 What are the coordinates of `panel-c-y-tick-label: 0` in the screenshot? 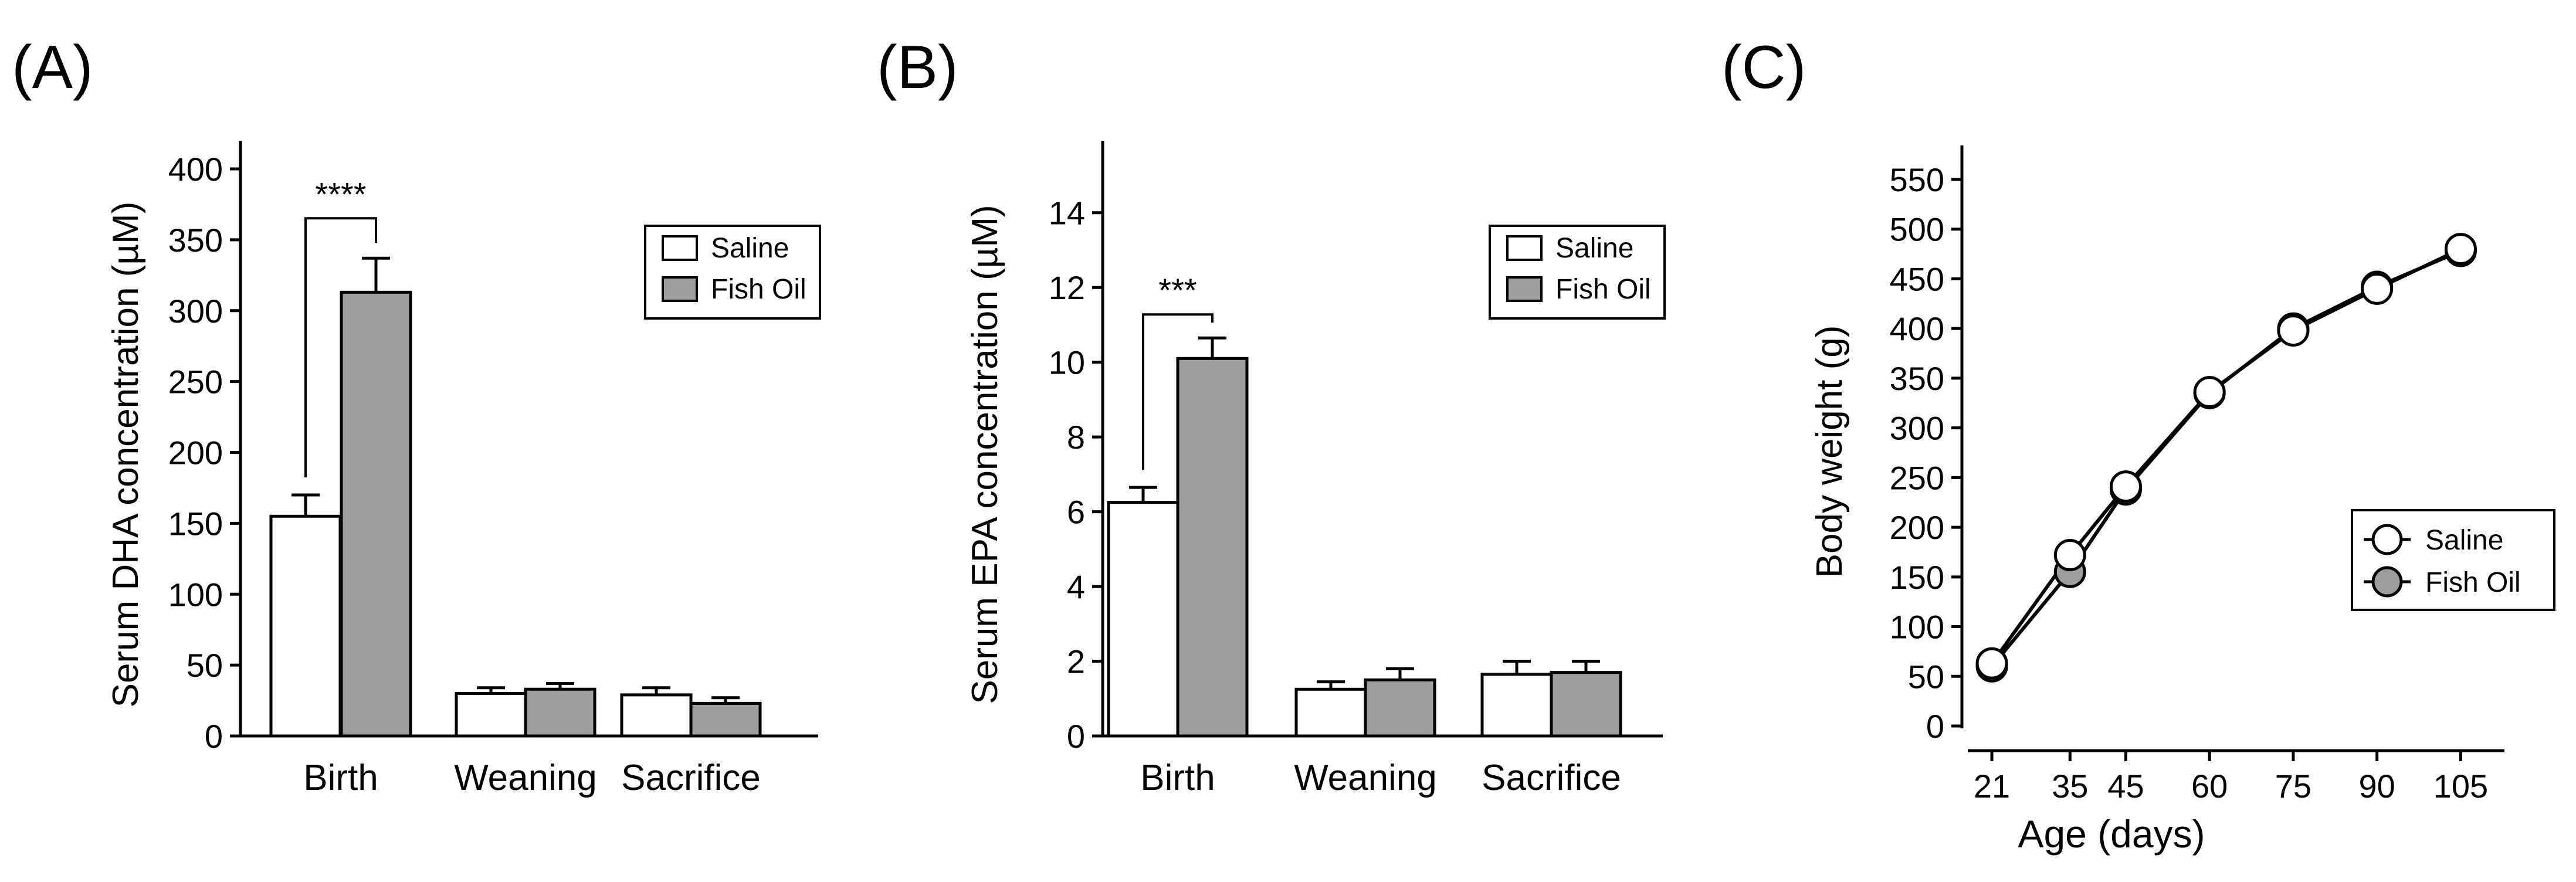 It's located at (1935, 726).